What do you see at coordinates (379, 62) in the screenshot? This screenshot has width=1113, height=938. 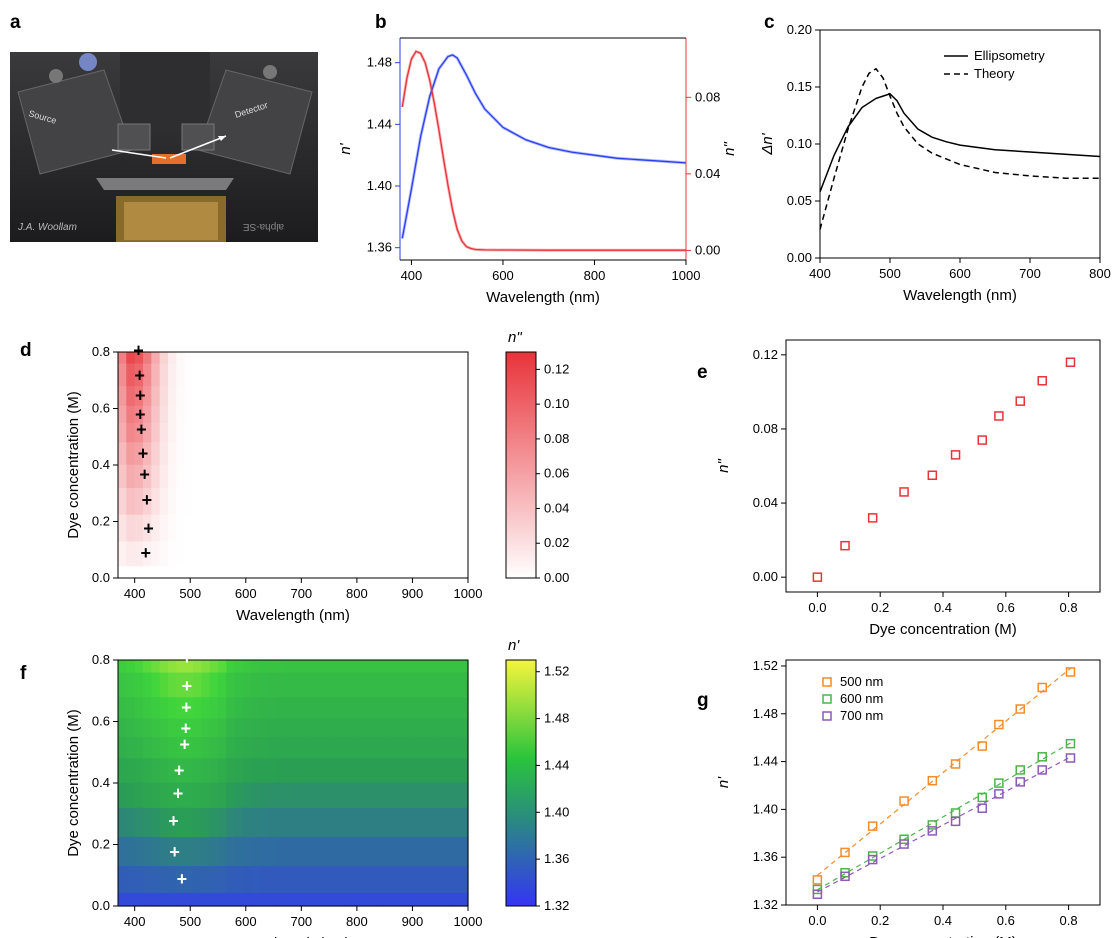 I see `y-left-tick-label: 1.48` at bounding box center [379, 62].